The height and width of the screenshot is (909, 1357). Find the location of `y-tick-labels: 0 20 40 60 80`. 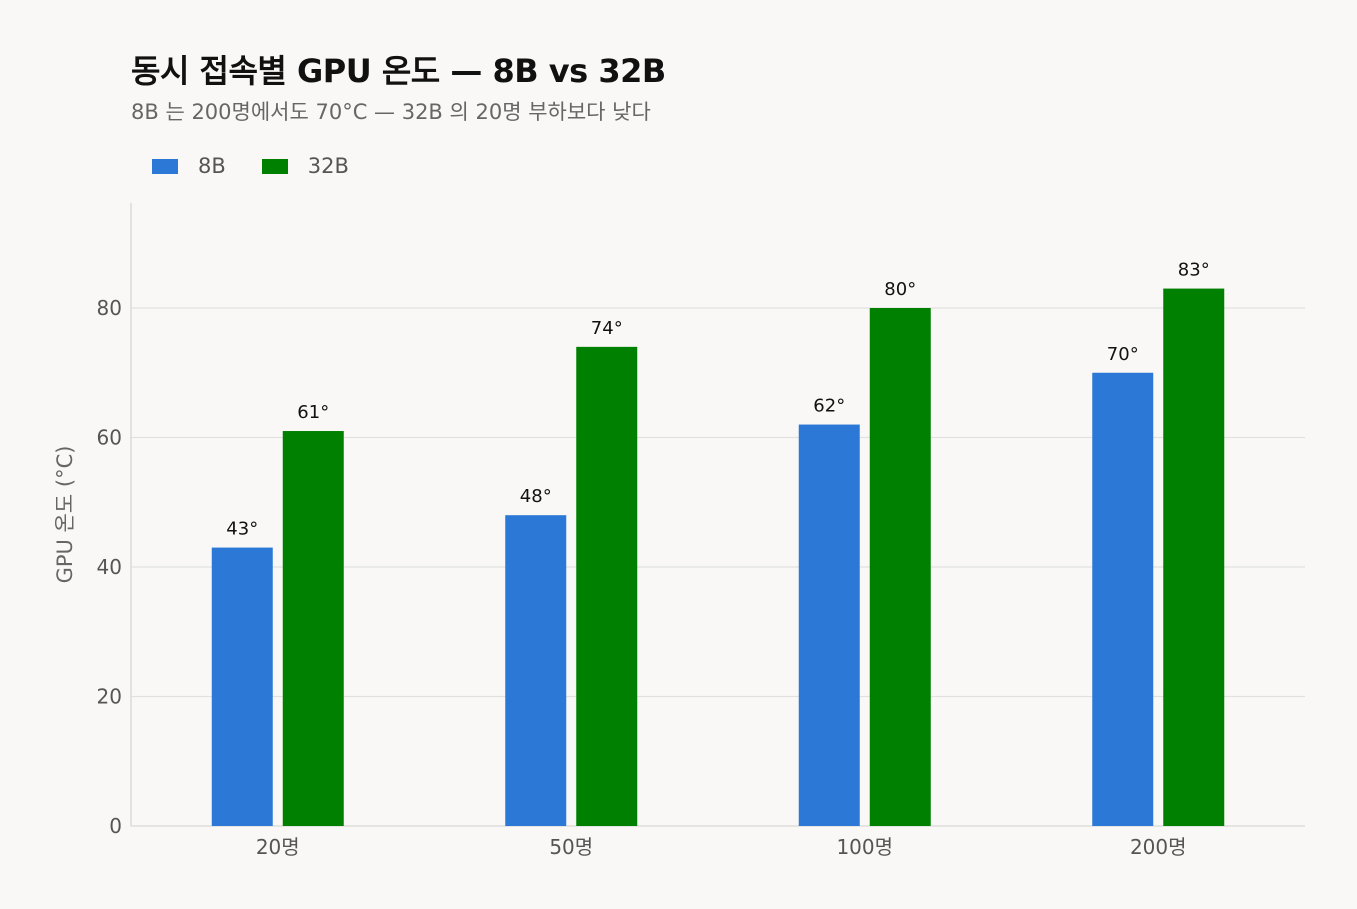

y-tick-labels: 0 20 40 60 80 is located at coordinates (109, 567).